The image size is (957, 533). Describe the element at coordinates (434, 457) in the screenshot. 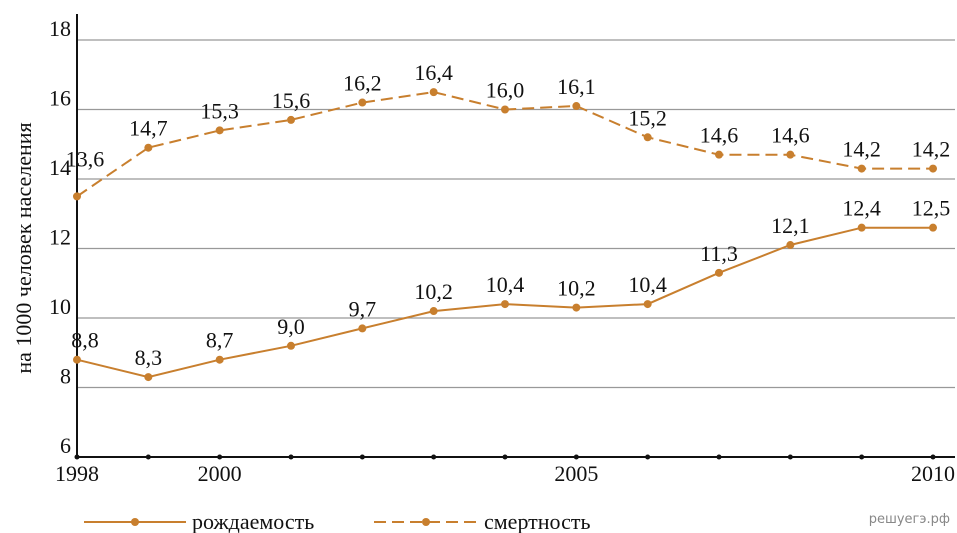

I see `x-tick-2003` at that location.